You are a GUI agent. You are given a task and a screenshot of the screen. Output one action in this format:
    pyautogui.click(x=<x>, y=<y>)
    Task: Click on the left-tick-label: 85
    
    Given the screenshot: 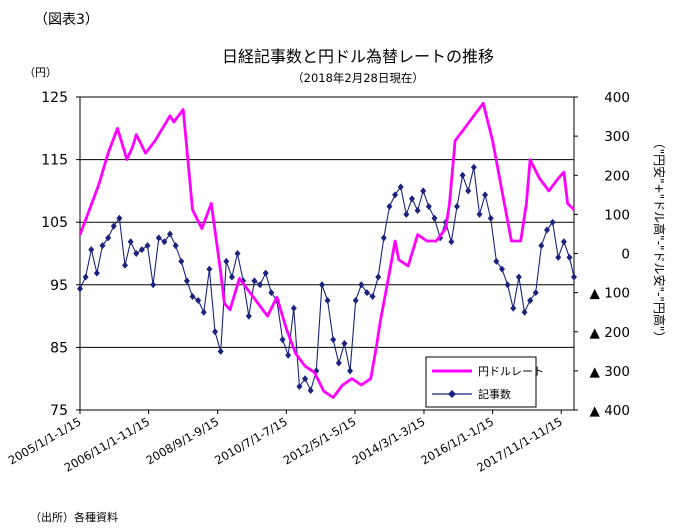 What is the action you would take?
    pyautogui.click(x=59, y=348)
    